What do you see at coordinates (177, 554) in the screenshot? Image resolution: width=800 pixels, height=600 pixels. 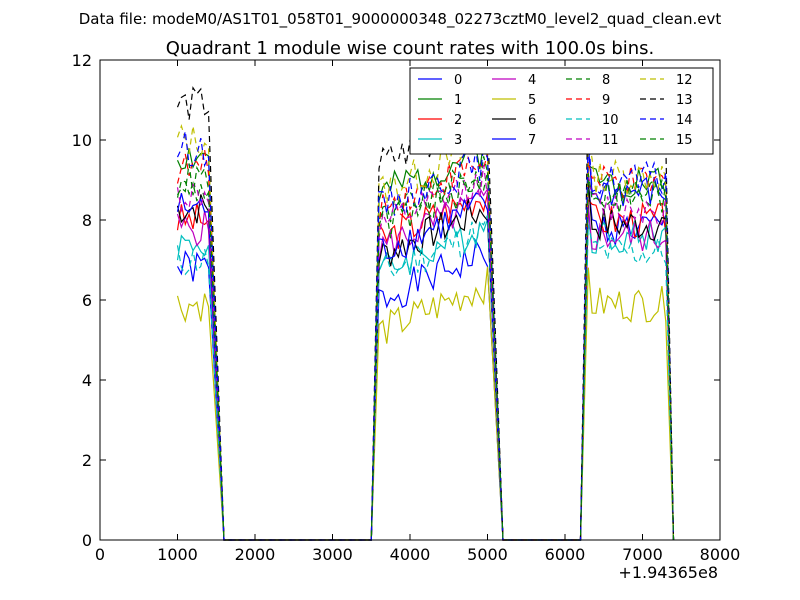 I see `x-tick-label: 1000` at bounding box center [177, 554].